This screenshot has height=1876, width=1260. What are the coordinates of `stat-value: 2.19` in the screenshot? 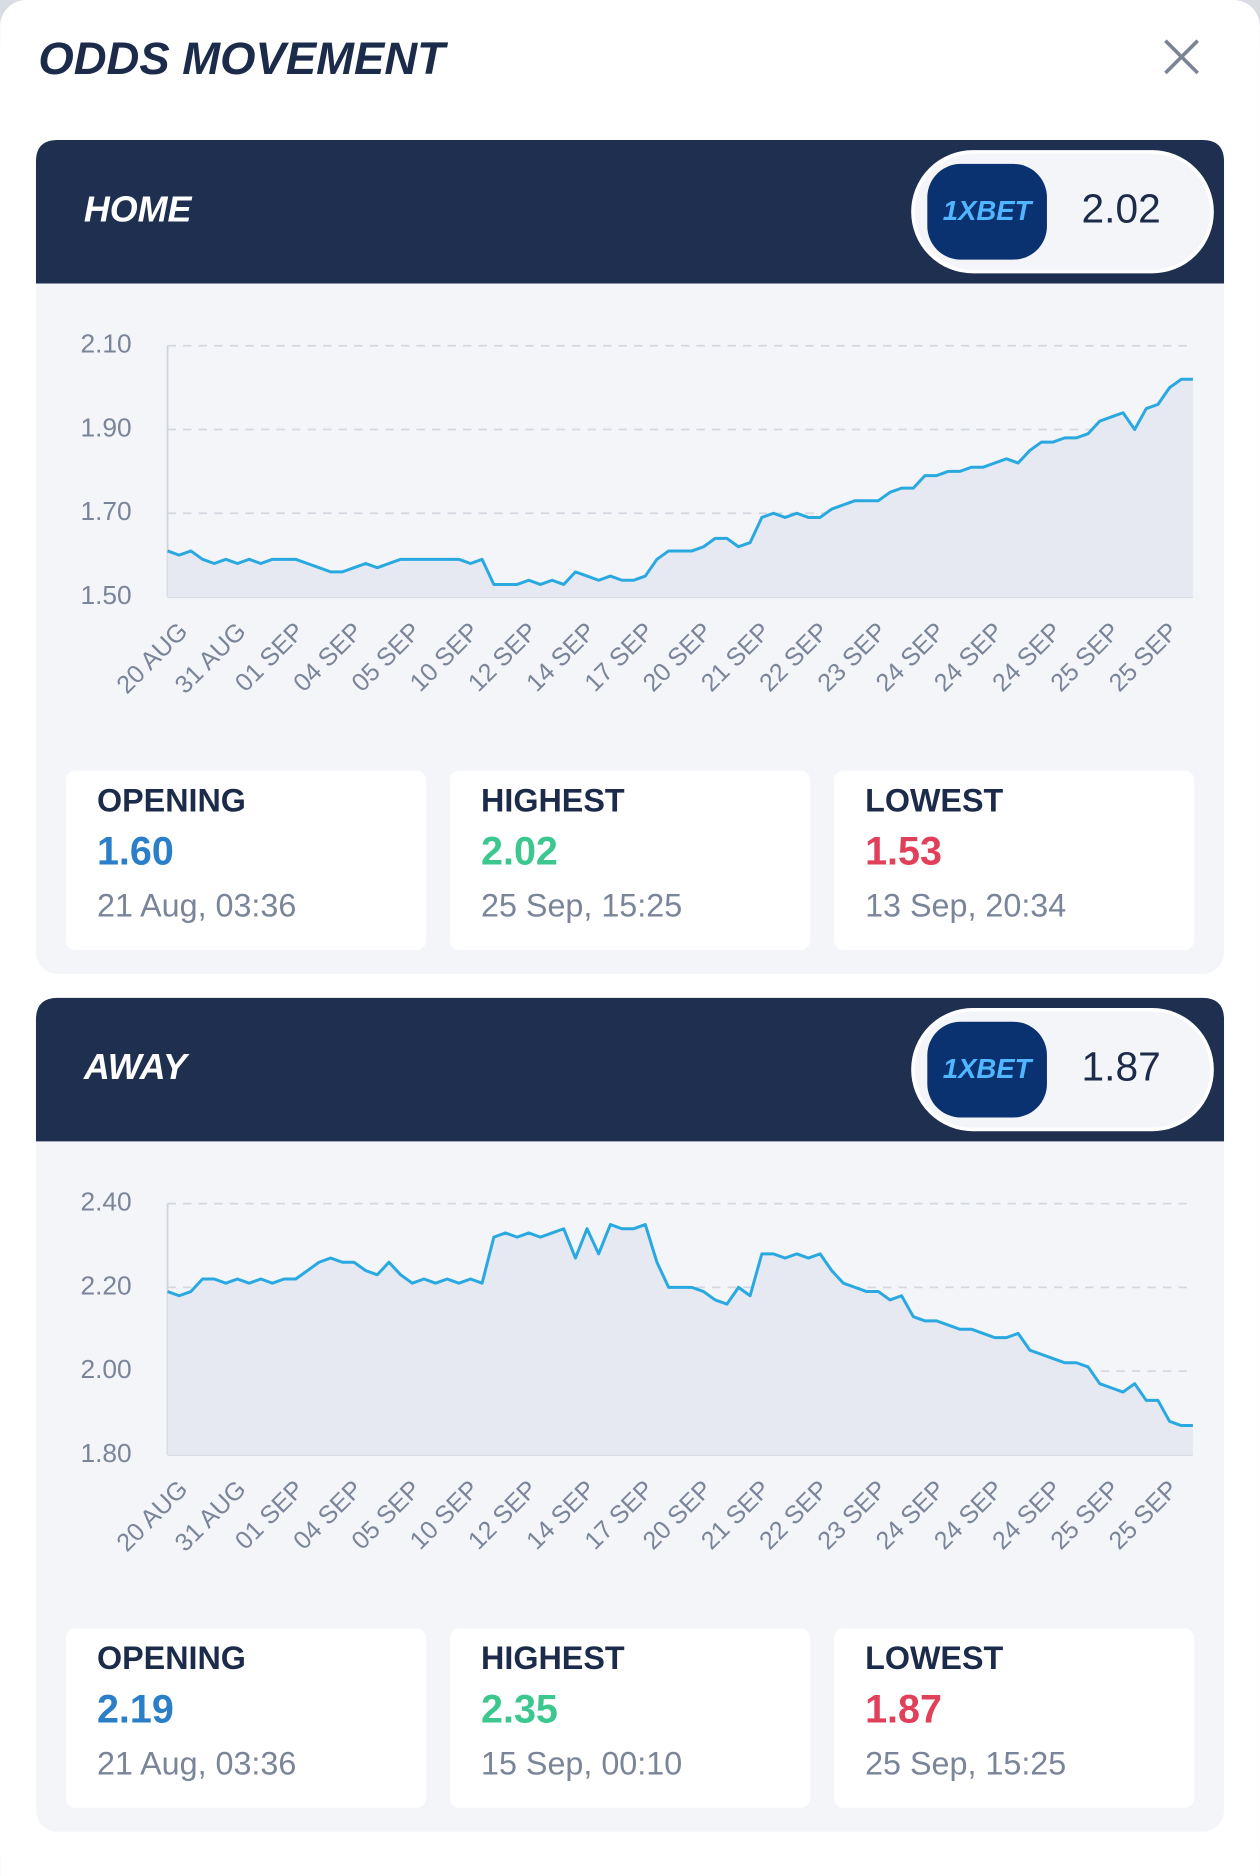 It's located at (135, 1710).